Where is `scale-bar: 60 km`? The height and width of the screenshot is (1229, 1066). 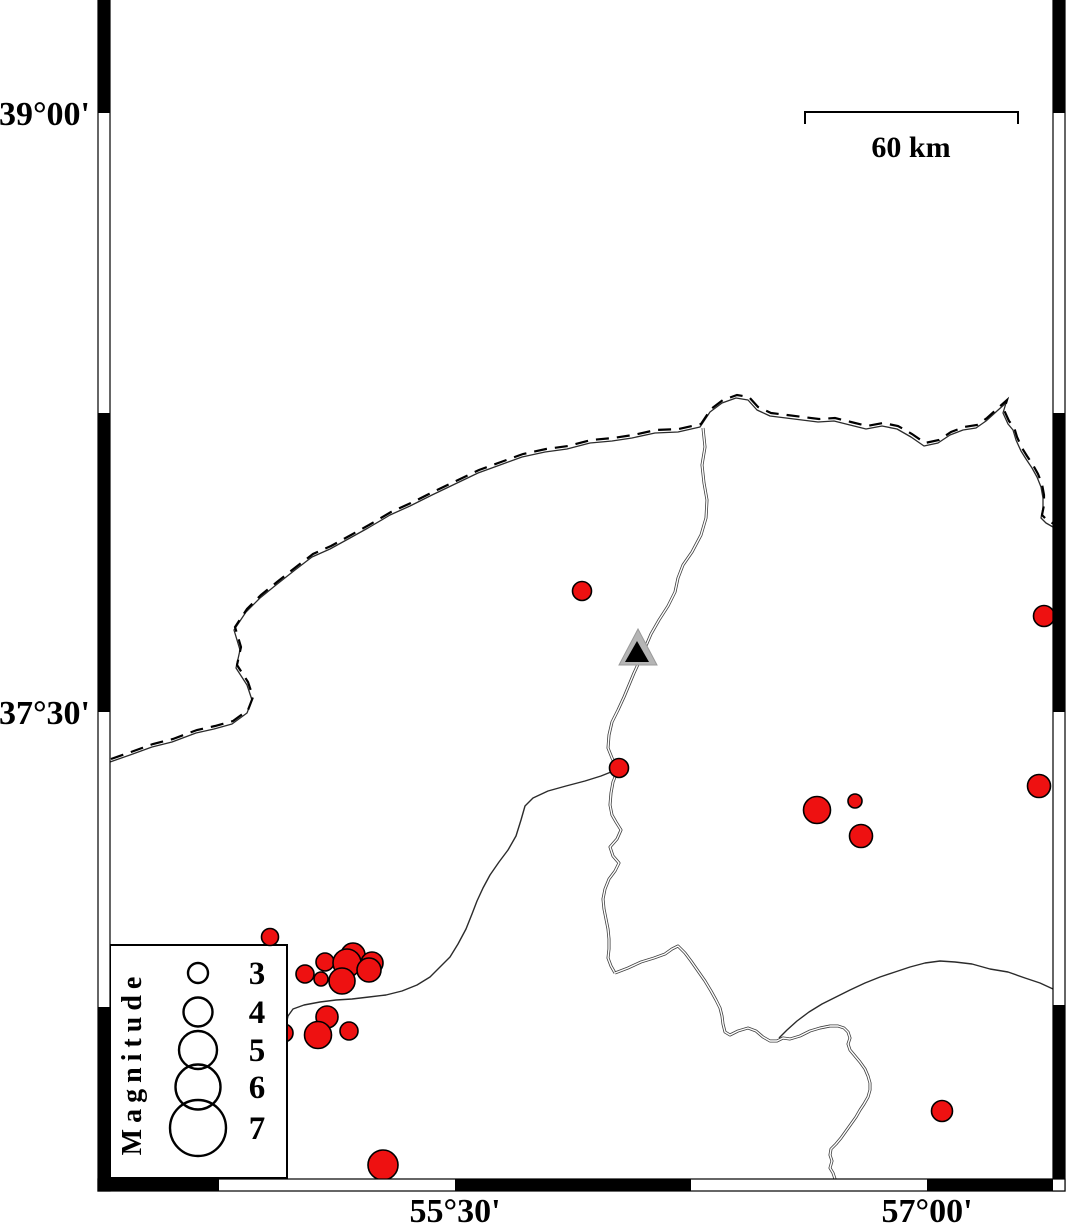 scale-bar: 60 km is located at coordinates (911, 137).